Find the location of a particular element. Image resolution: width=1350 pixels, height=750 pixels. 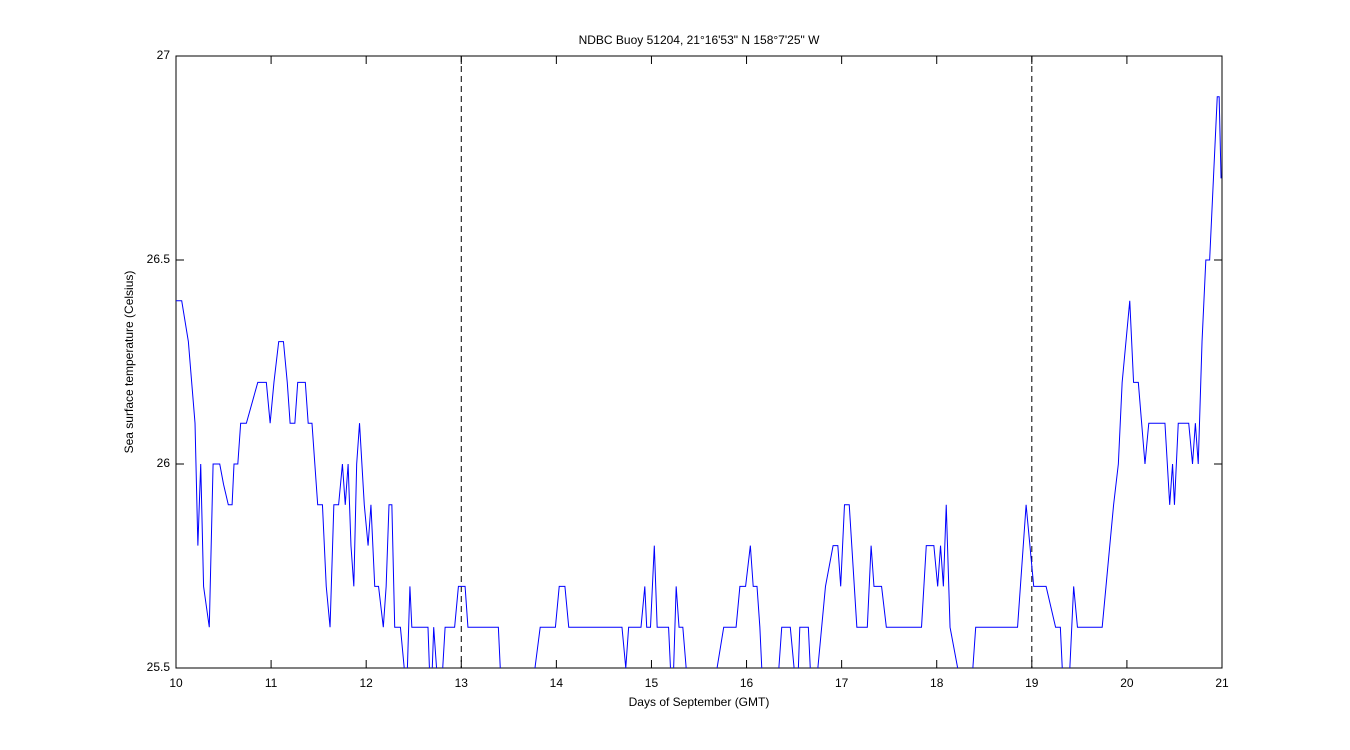

x-tick-label: 11 is located at coordinates (271, 683).